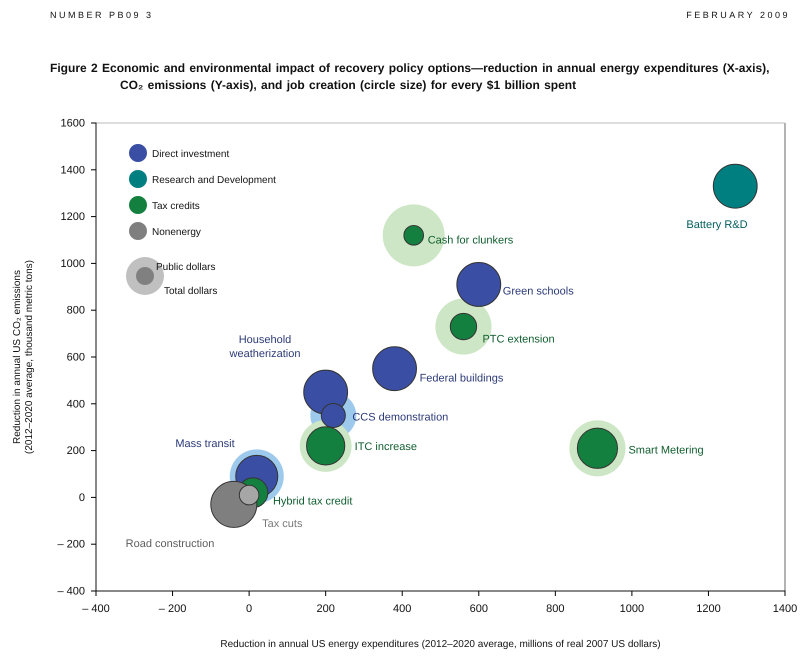 Image resolution: width=800 pixels, height=656 pixels. What do you see at coordinates (479, 608) in the screenshot?
I see `x-tick-label: 600` at bounding box center [479, 608].